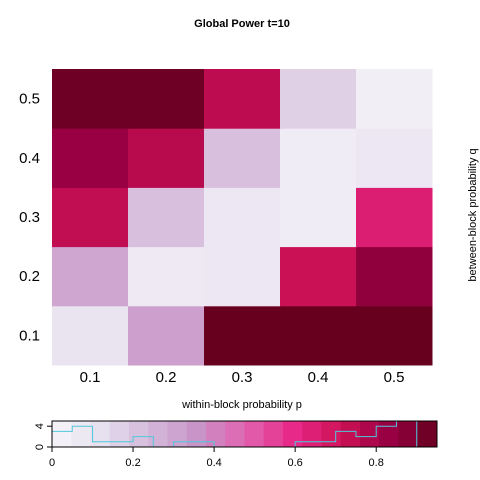 The image size is (480, 480). I want to click on color-key-tick-label: 0.2, so click(132, 463).